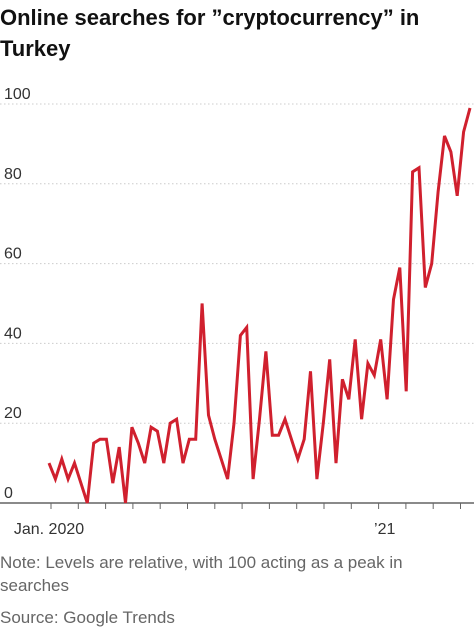 This screenshot has height=632, width=474. Describe the element at coordinates (237, 520) in the screenshot. I see `x-tick-labels: Jan. 2020 ’21` at that location.